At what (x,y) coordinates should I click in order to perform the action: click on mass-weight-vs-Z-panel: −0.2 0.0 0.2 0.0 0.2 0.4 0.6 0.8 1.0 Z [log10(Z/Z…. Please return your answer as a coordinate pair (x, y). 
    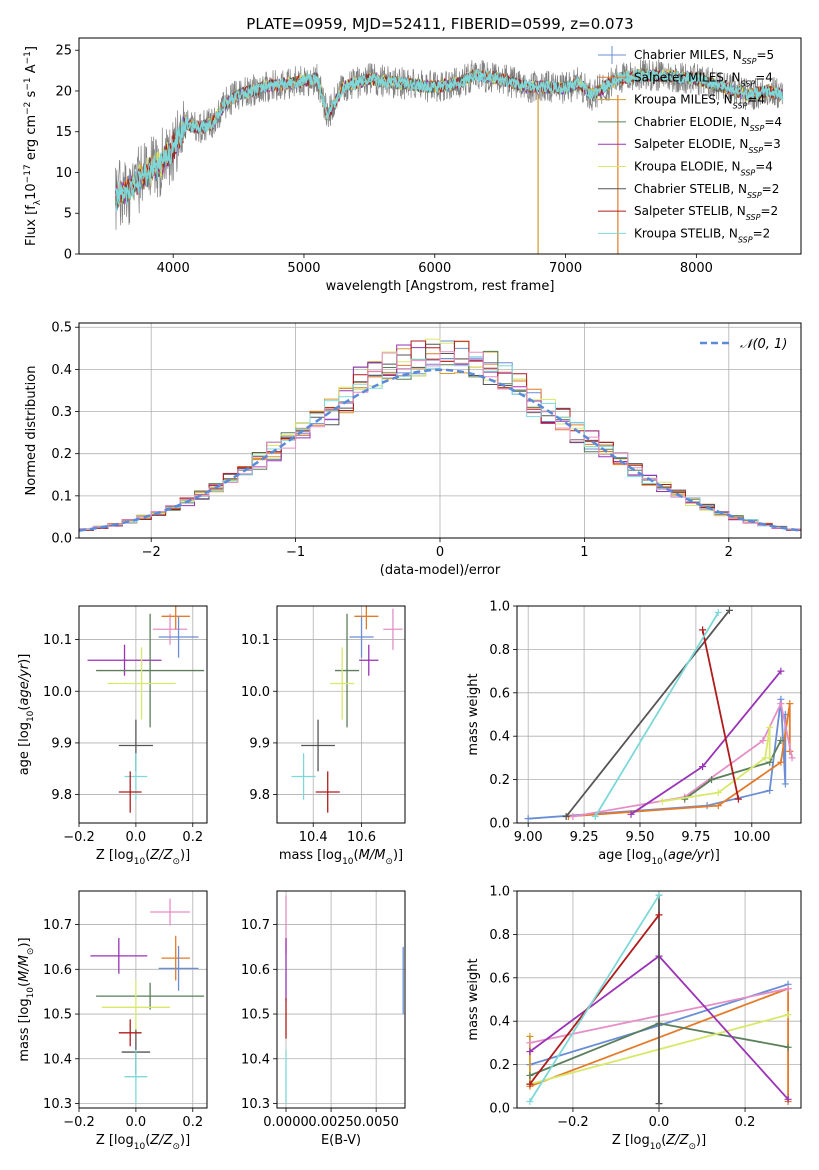
    Looking at the image, I should click on (634, 1018).